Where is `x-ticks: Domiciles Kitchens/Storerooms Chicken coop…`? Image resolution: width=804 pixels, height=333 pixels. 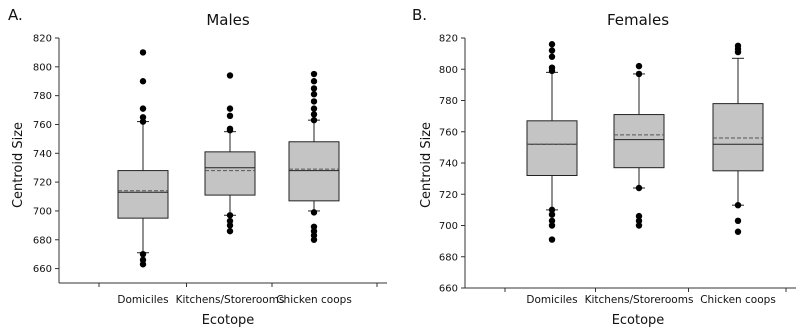 x-ticks: Domiciles Kitchens/Storerooms Chicken coop… is located at coordinates (645, 297).